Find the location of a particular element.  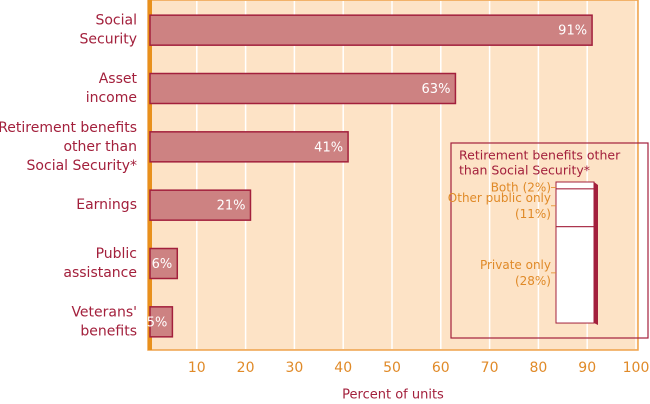

value-label: 63% is located at coordinates (436, 89).